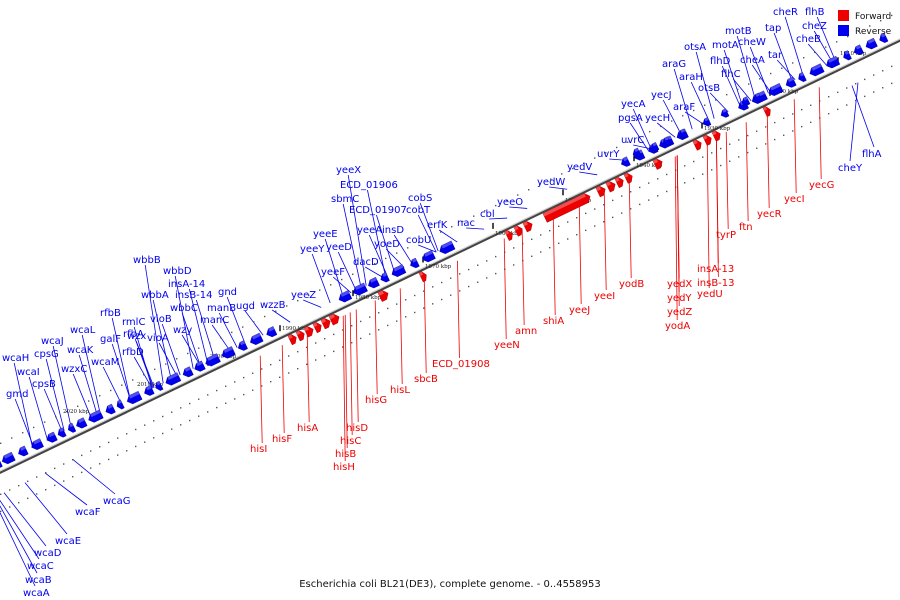 This screenshot has height=600, width=900. I want to click on gene-label: cobU, so click(418, 240).